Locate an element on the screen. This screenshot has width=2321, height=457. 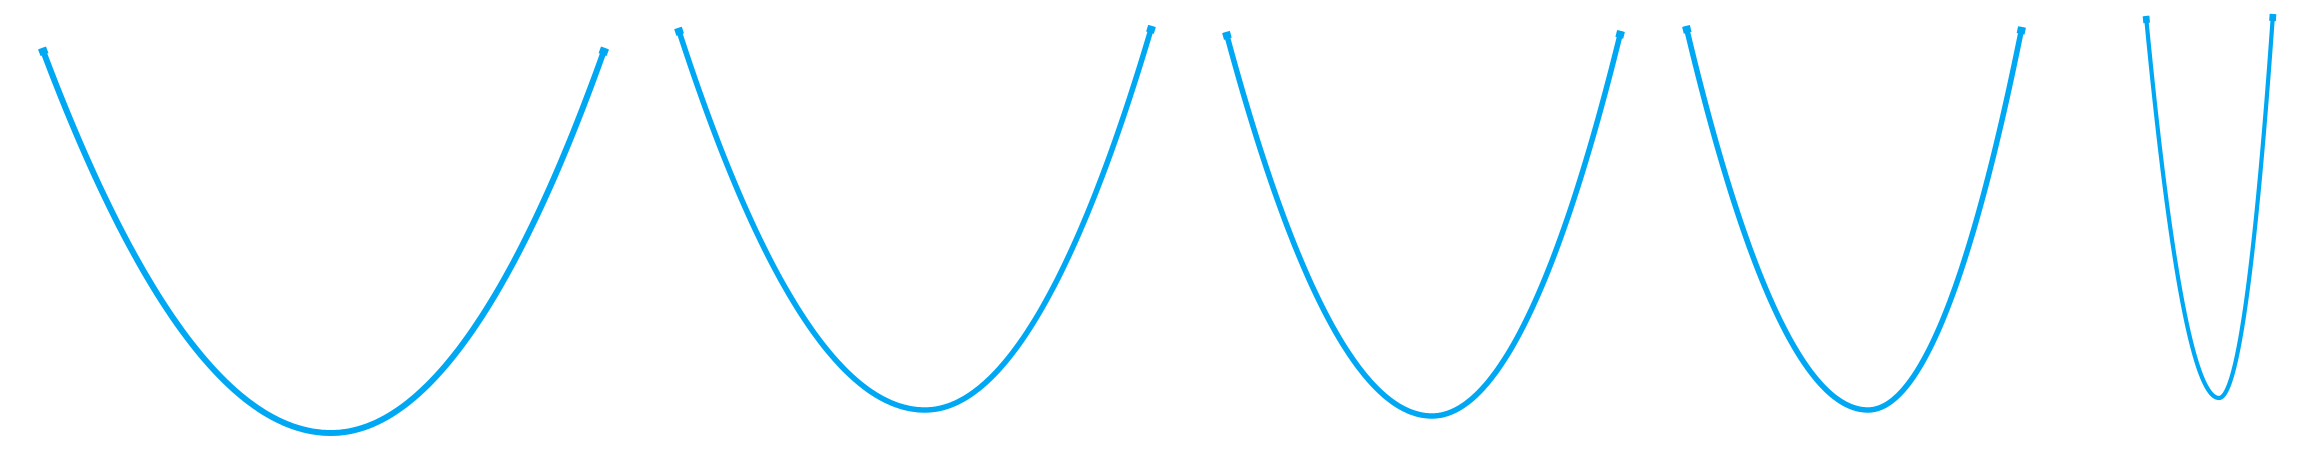
curve-1-left-endpoint is located at coordinates (43, 51).